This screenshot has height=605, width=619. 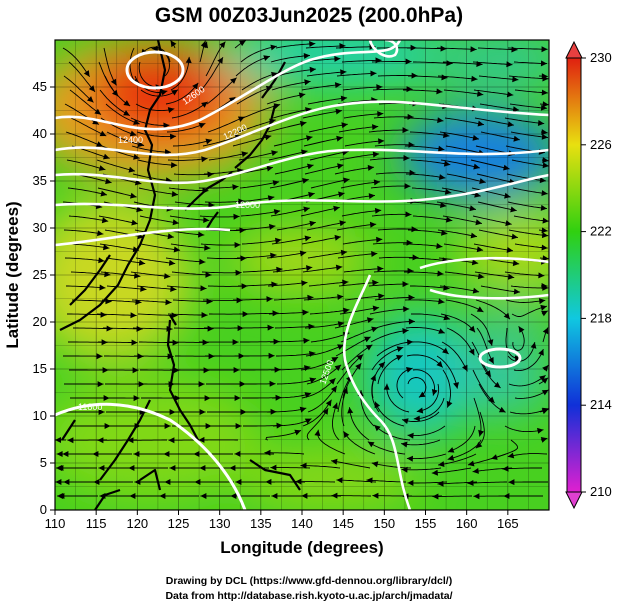 What do you see at coordinates (130, 140) in the screenshot?
I see `contour-label-2: 12400` at bounding box center [130, 140].